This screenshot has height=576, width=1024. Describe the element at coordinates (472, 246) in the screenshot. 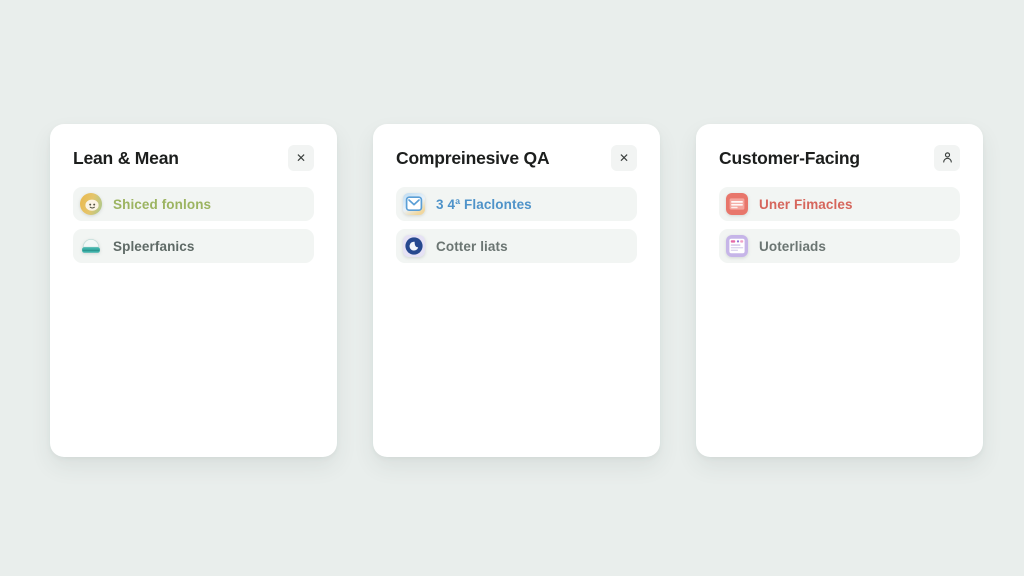

I see `item-label: Cotter liats` at that location.